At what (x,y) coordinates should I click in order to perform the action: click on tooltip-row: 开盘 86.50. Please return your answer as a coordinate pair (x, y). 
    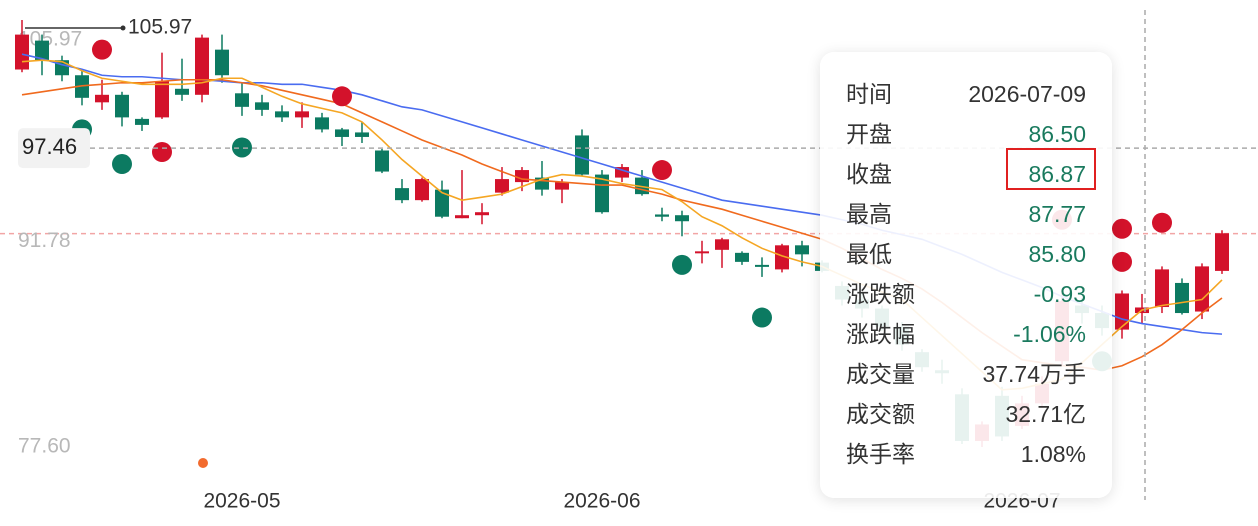
    Looking at the image, I should click on (966, 134).